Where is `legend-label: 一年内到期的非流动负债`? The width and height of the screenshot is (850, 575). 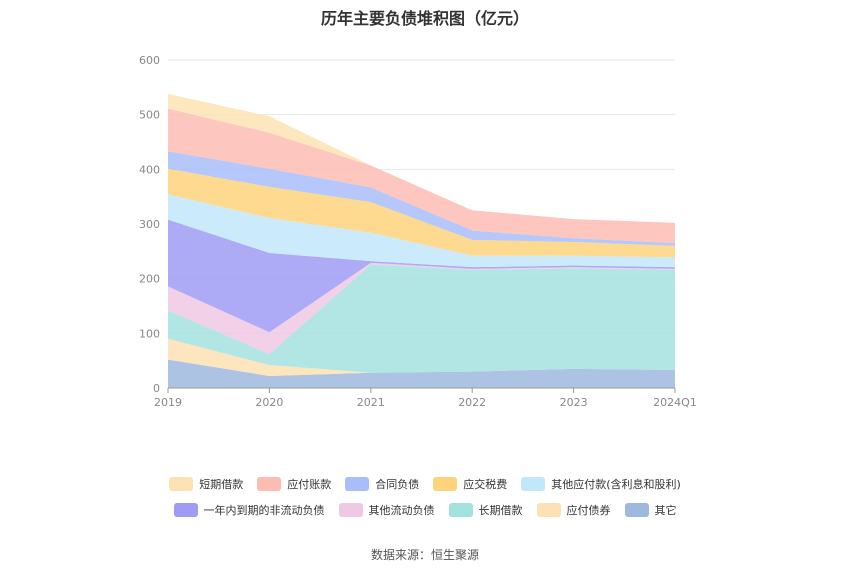
legend-label: 一年内到期的非流动负债 is located at coordinates (264, 510).